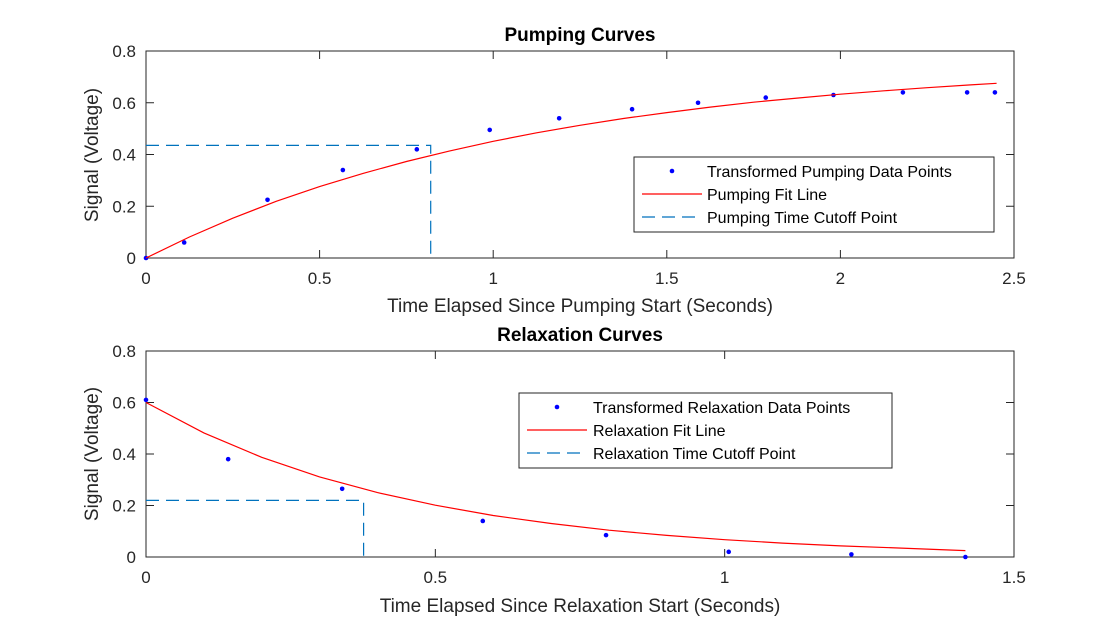  Describe the element at coordinates (131, 557) in the screenshot. I see `relaxation-y-tick-label: 0` at that location.